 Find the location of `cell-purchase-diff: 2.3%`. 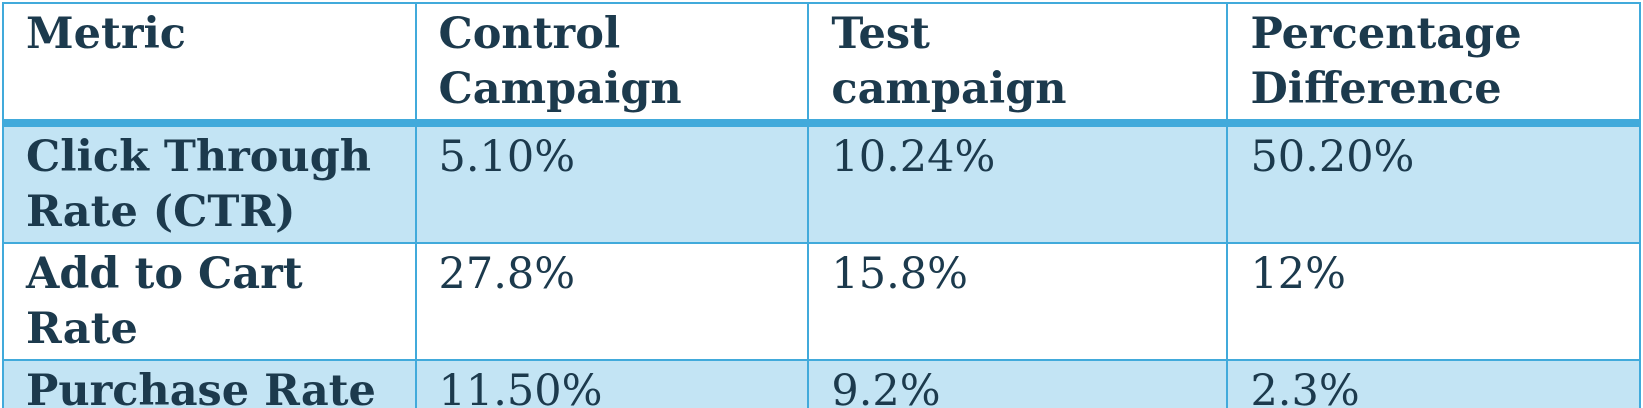

cell-purchase-diff: 2.3% is located at coordinates (1433, 383).